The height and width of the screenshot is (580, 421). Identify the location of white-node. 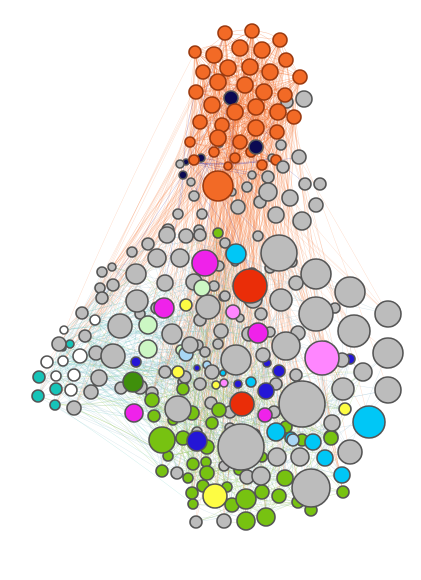
(71, 390).